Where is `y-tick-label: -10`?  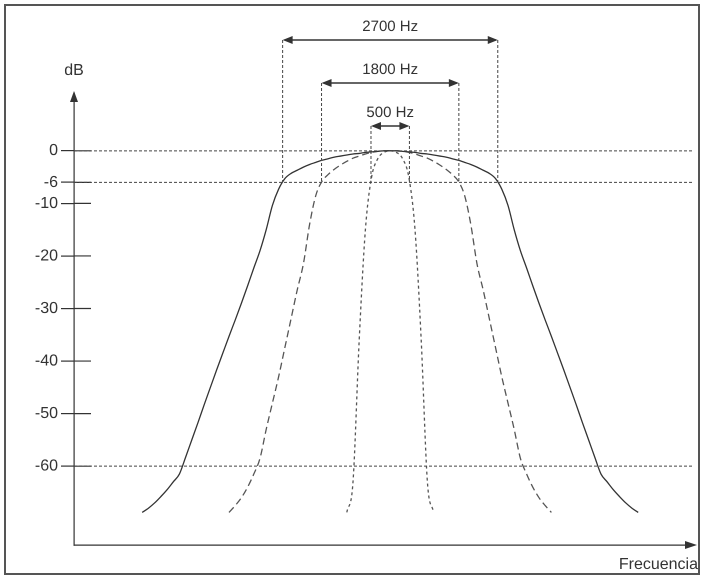
y-tick-label: -10 is located at coordinates (46, 203).